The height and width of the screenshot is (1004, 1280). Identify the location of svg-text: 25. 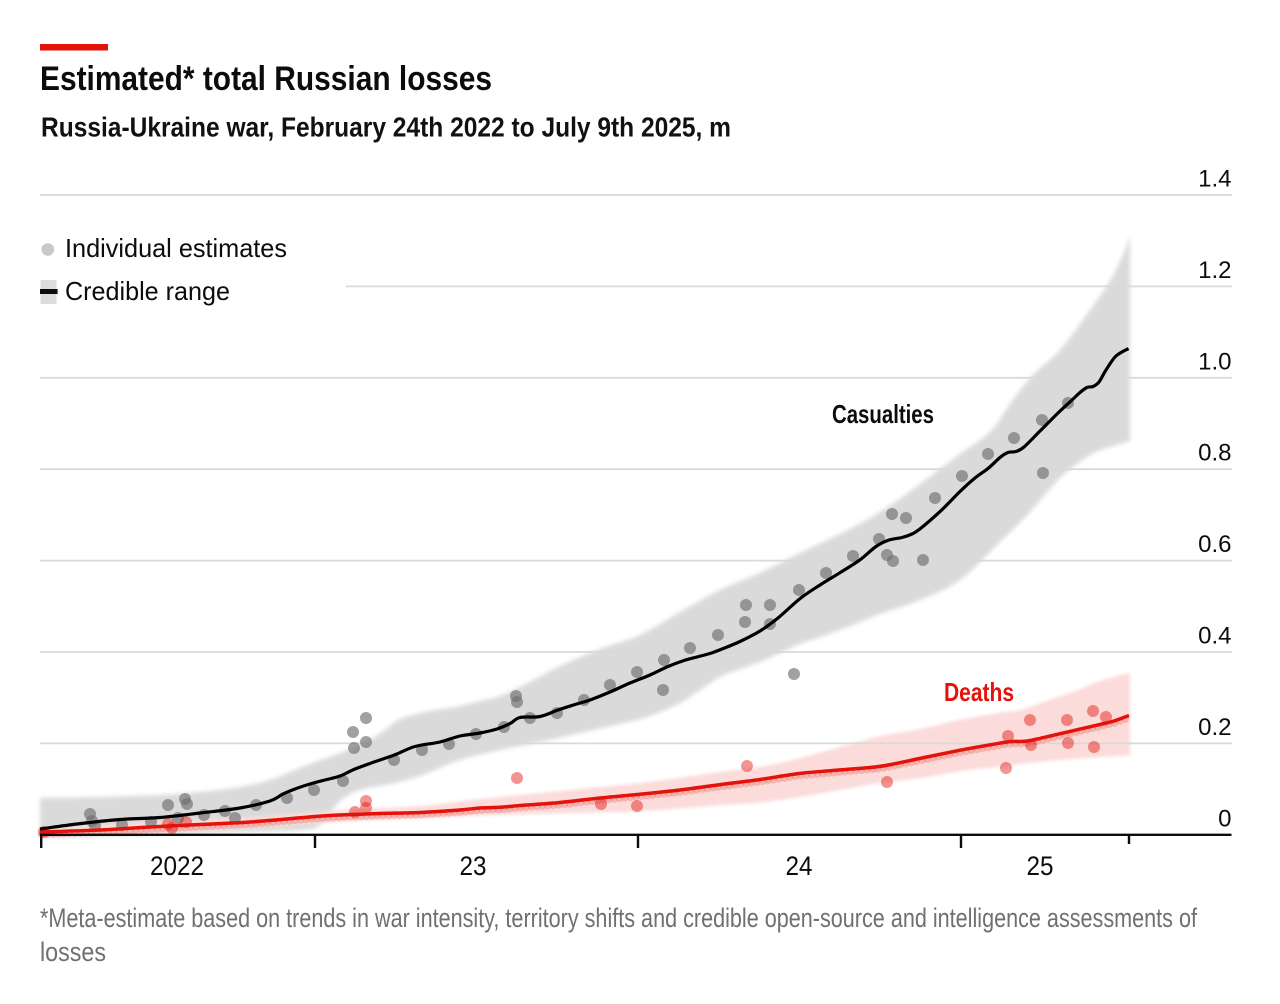
(1040, 866).